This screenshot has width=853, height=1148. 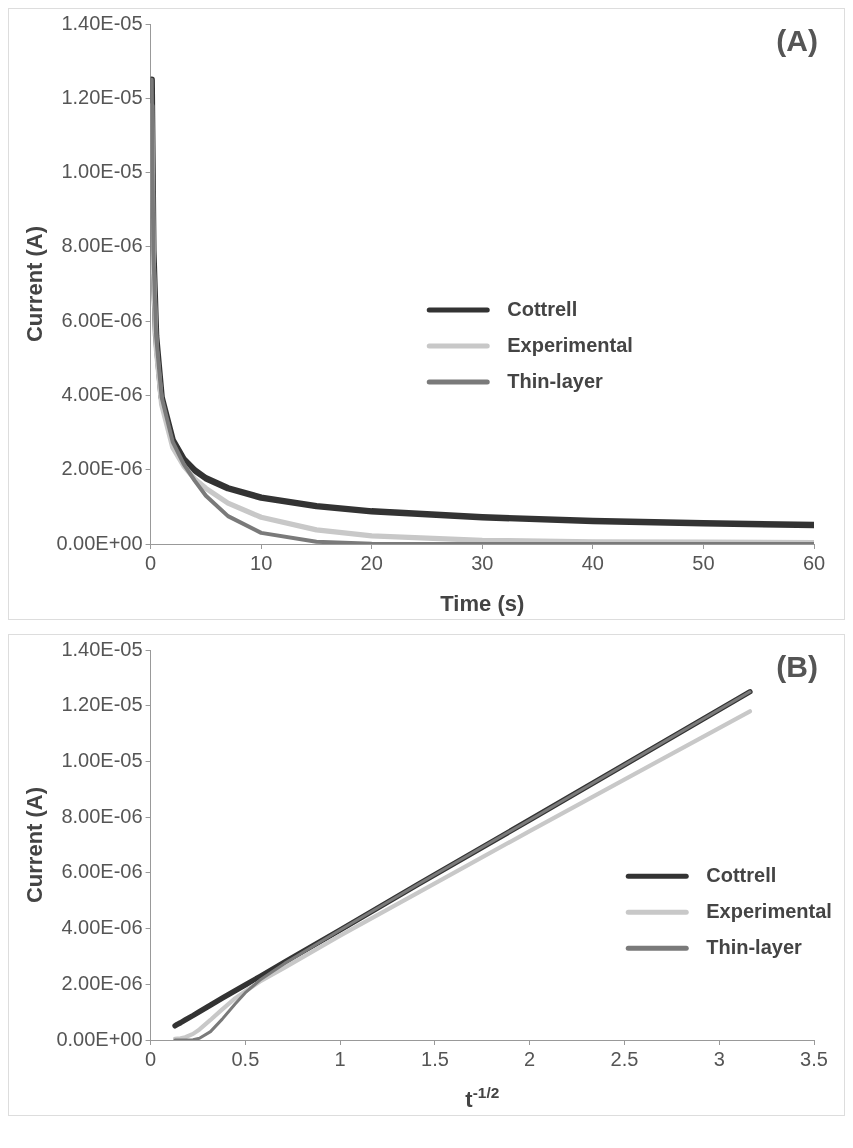 What do you see at coordinates (797, 41) in the screenshot?
I see `annotation: (A)` at bounding box center [797, 41].